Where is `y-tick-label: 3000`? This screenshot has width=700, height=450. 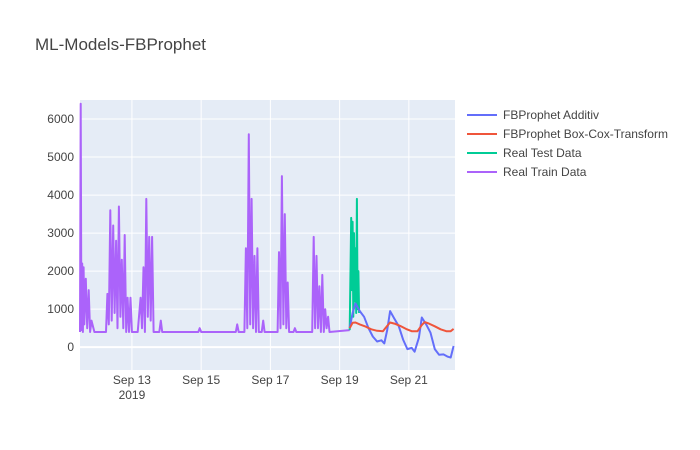
y-tick-label: 3000 is located at coordinates (60, 233).